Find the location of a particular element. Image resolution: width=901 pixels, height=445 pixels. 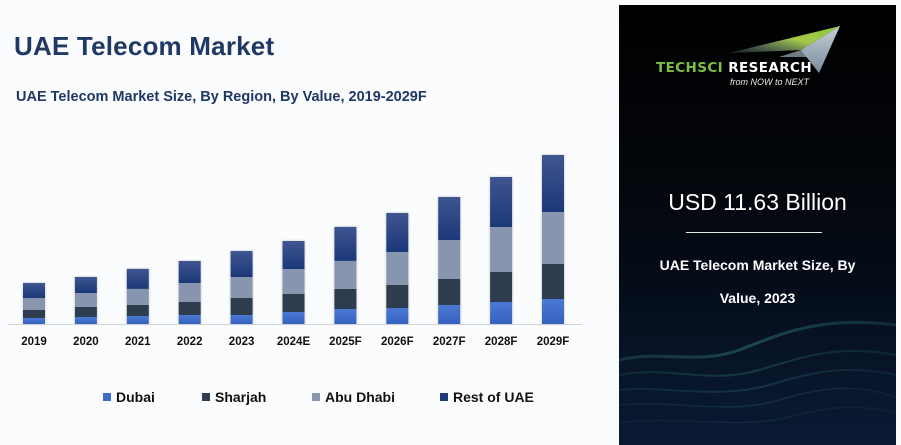

logo-brand-part1: TECHSCI is located at coordinates (690, 68).